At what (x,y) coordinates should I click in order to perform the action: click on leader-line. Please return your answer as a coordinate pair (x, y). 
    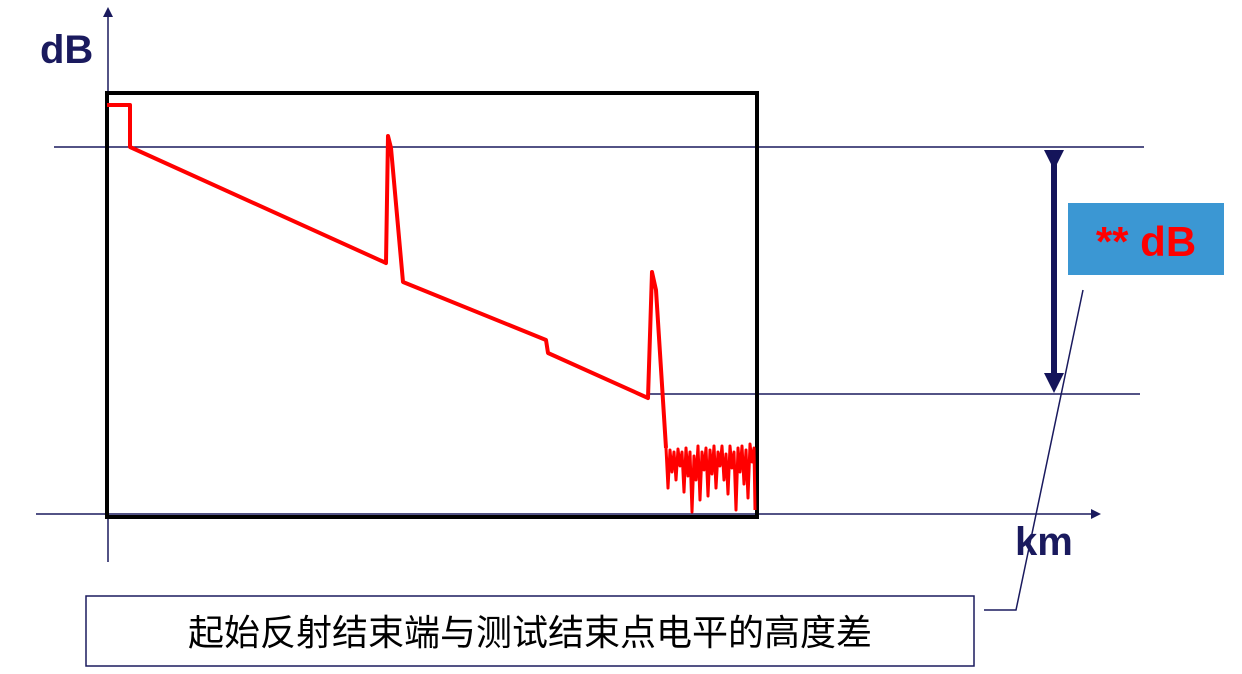
    Looking at the image, I should click on (1034, 450).